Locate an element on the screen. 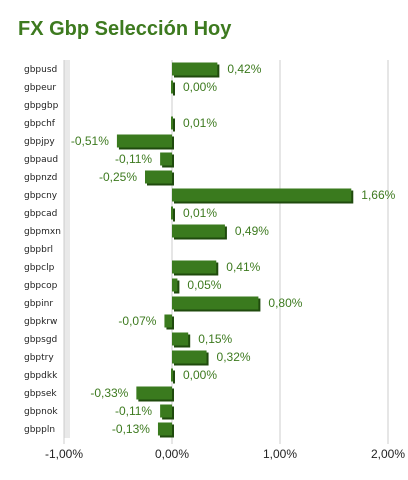 The image size is (408, 480). category-label: gbpcad is located at coordinates (40, 214).